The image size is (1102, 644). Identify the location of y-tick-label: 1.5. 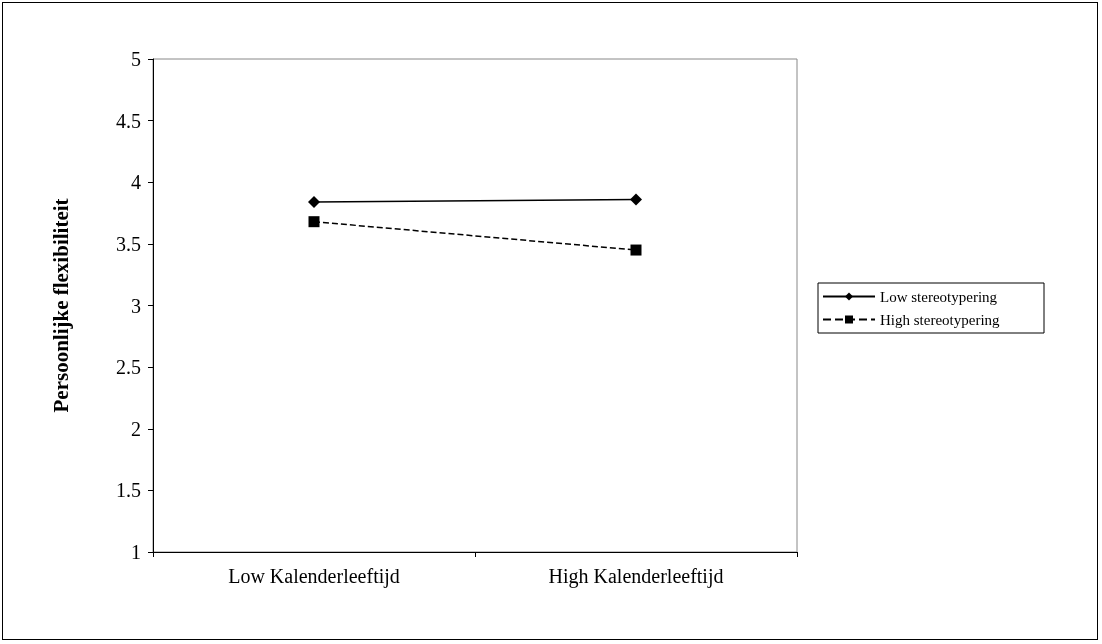
(128, 490).